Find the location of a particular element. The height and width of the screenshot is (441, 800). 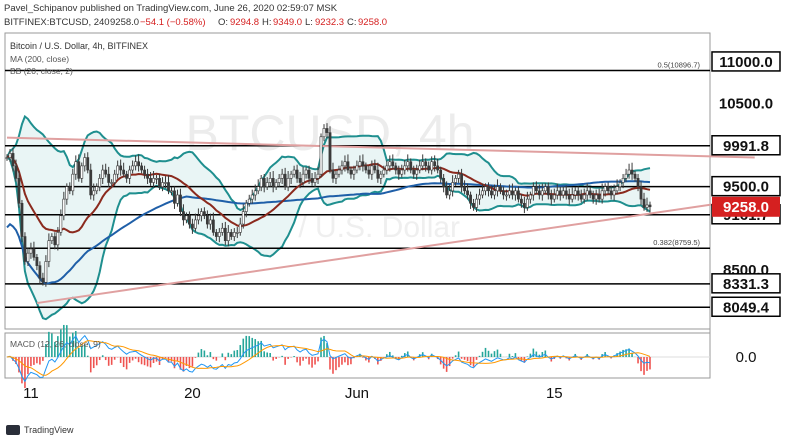

current-price-label: 9258.0 is located at coordinates (746, 207).